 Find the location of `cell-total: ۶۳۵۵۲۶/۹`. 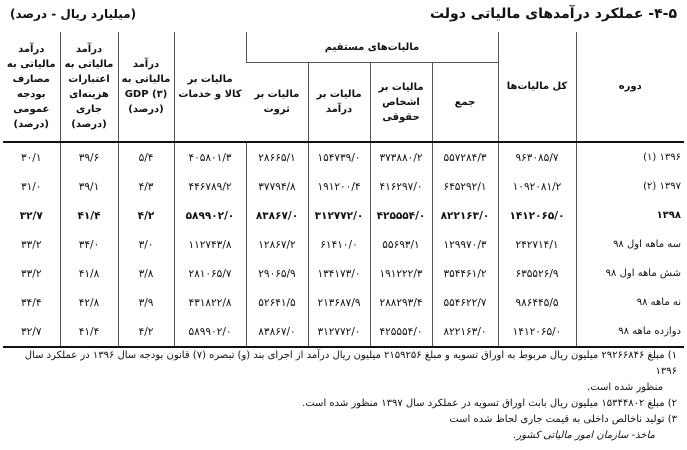

cell-total: ۶۳۵۵۲۶/۹ is located at coordinates (536, 273).